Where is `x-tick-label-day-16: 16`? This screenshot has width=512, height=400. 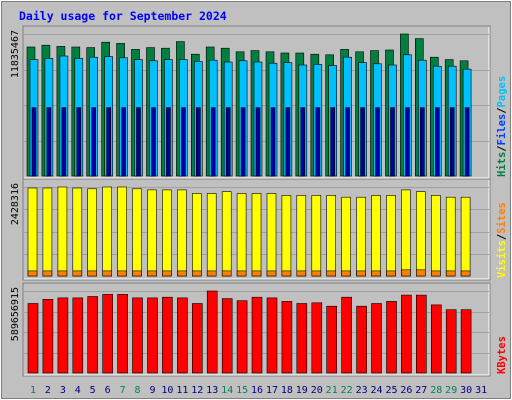 x-tick-label-day-16: 16 is located at coordinates (257, 390).